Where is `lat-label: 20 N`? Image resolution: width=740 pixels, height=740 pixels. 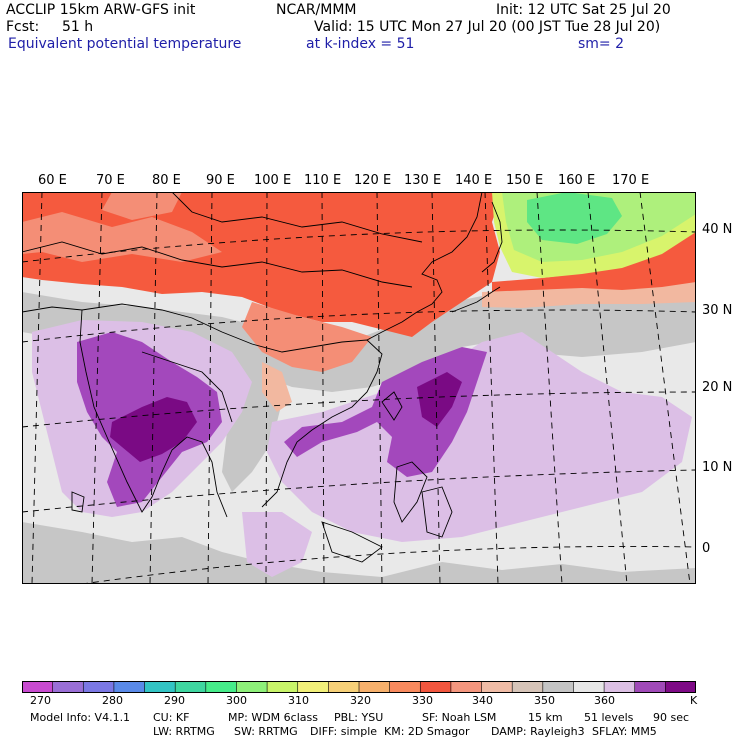
lat-label: 20 N is located at coordinates (717, 387).